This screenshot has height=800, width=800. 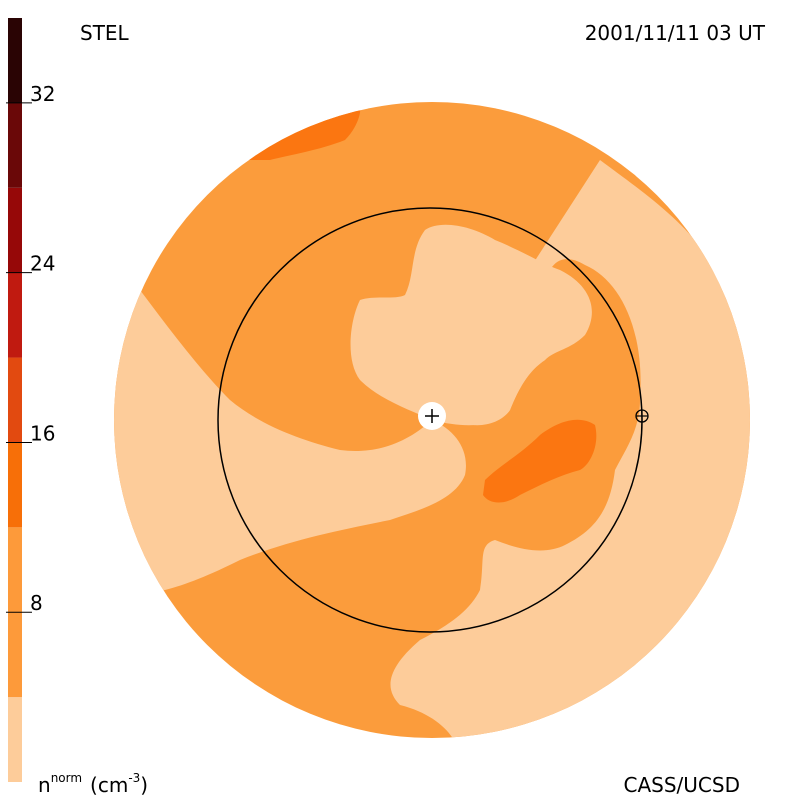 I want to click on colorbar-tick-label-1: 16, so click(x=42, y=433).